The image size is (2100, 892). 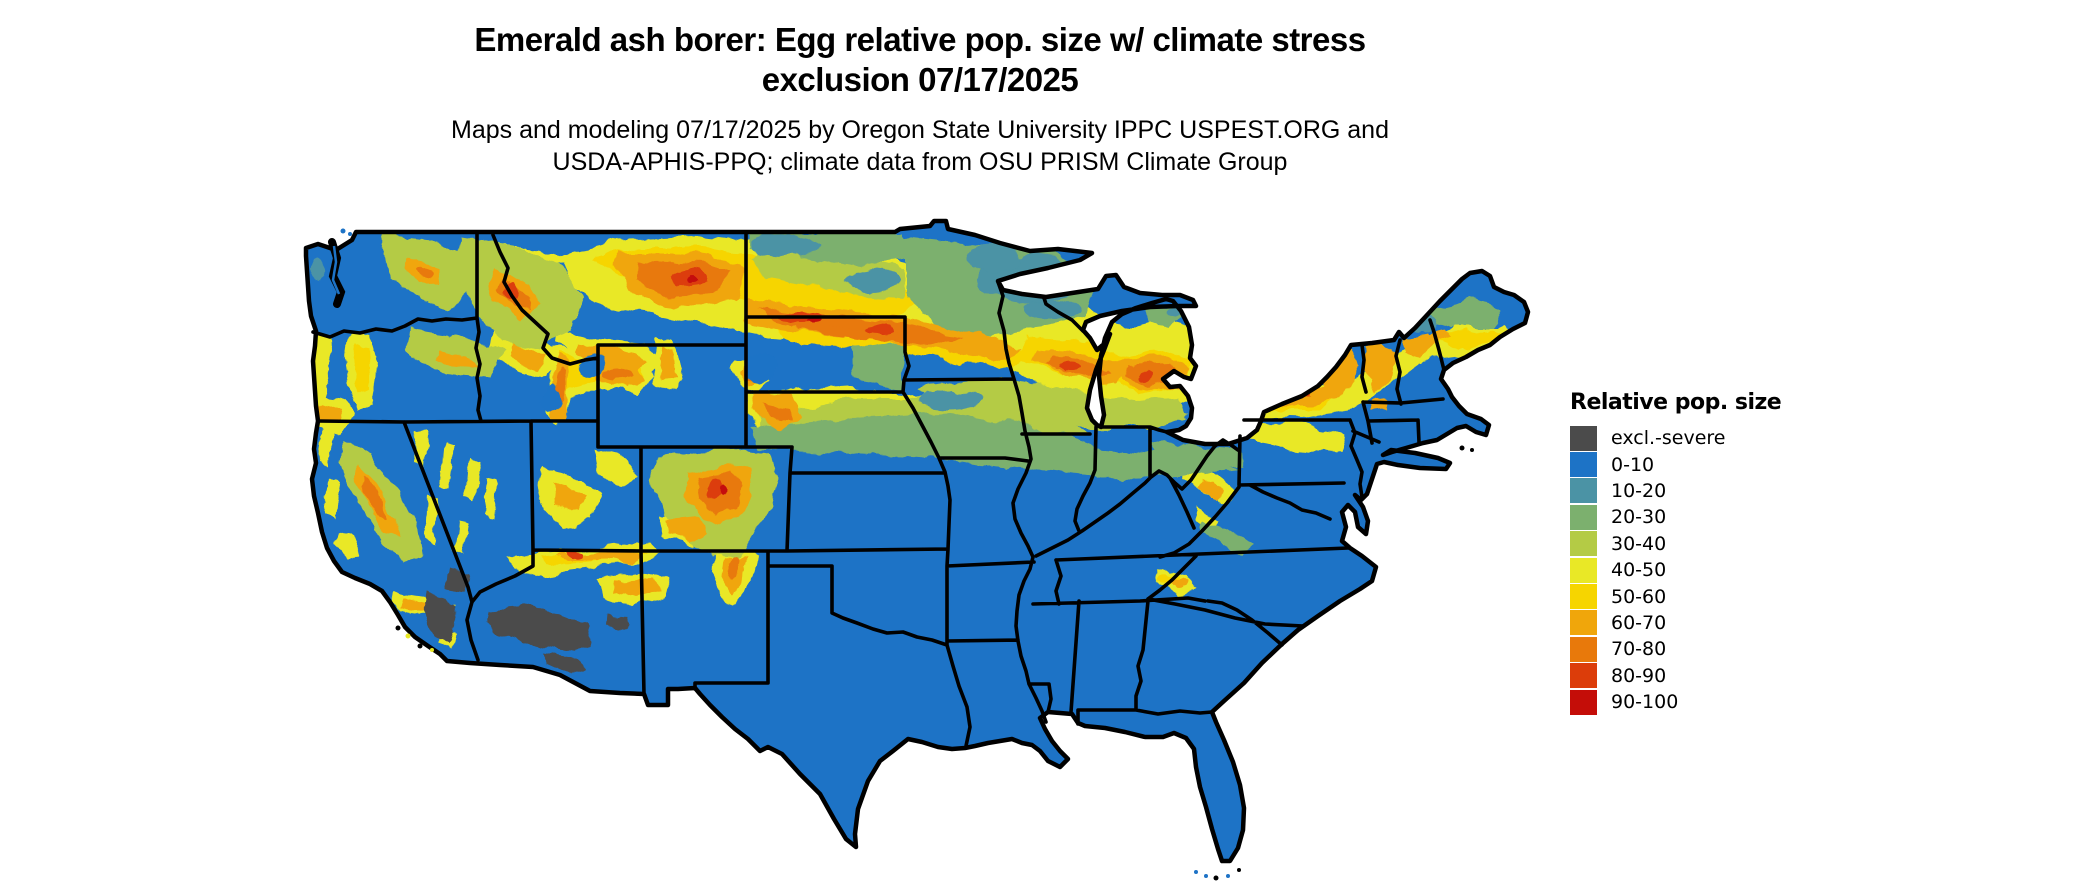 I want to click on legend-label: 90-100, so click(x=1645, y=702).